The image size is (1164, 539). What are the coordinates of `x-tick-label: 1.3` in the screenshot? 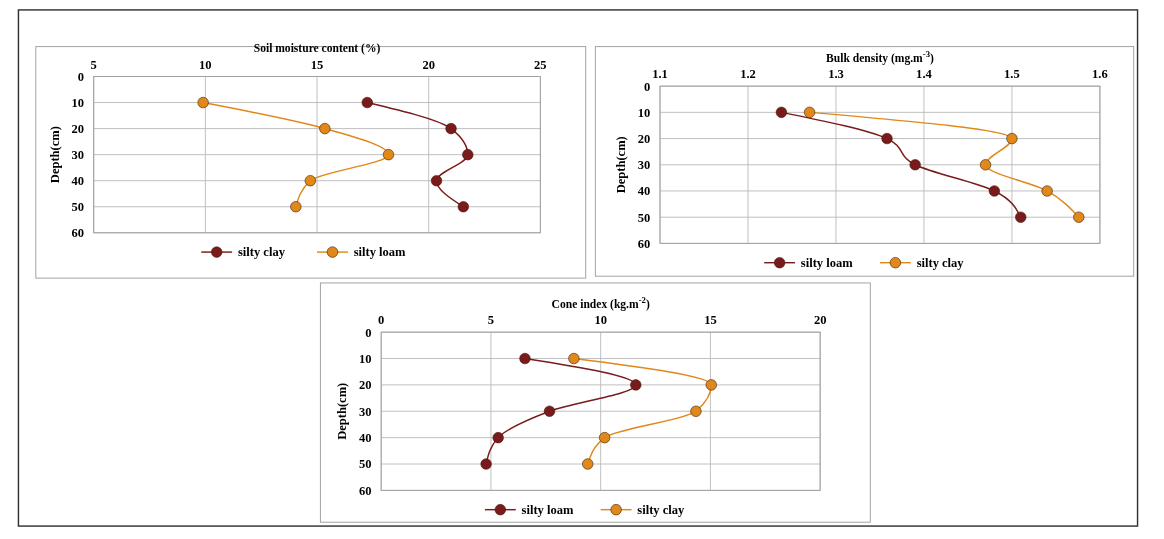 It's located at (836, 74).